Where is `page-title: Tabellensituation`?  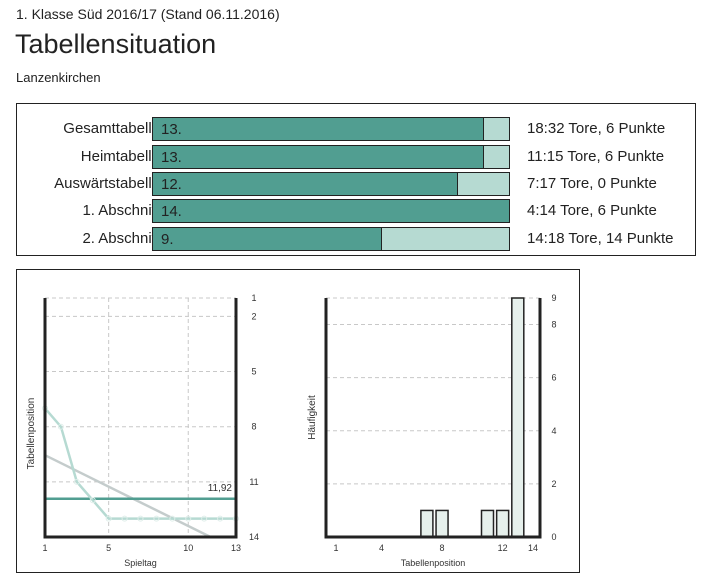 page-title: Tabellensituation is located at coordinates (116, 44).